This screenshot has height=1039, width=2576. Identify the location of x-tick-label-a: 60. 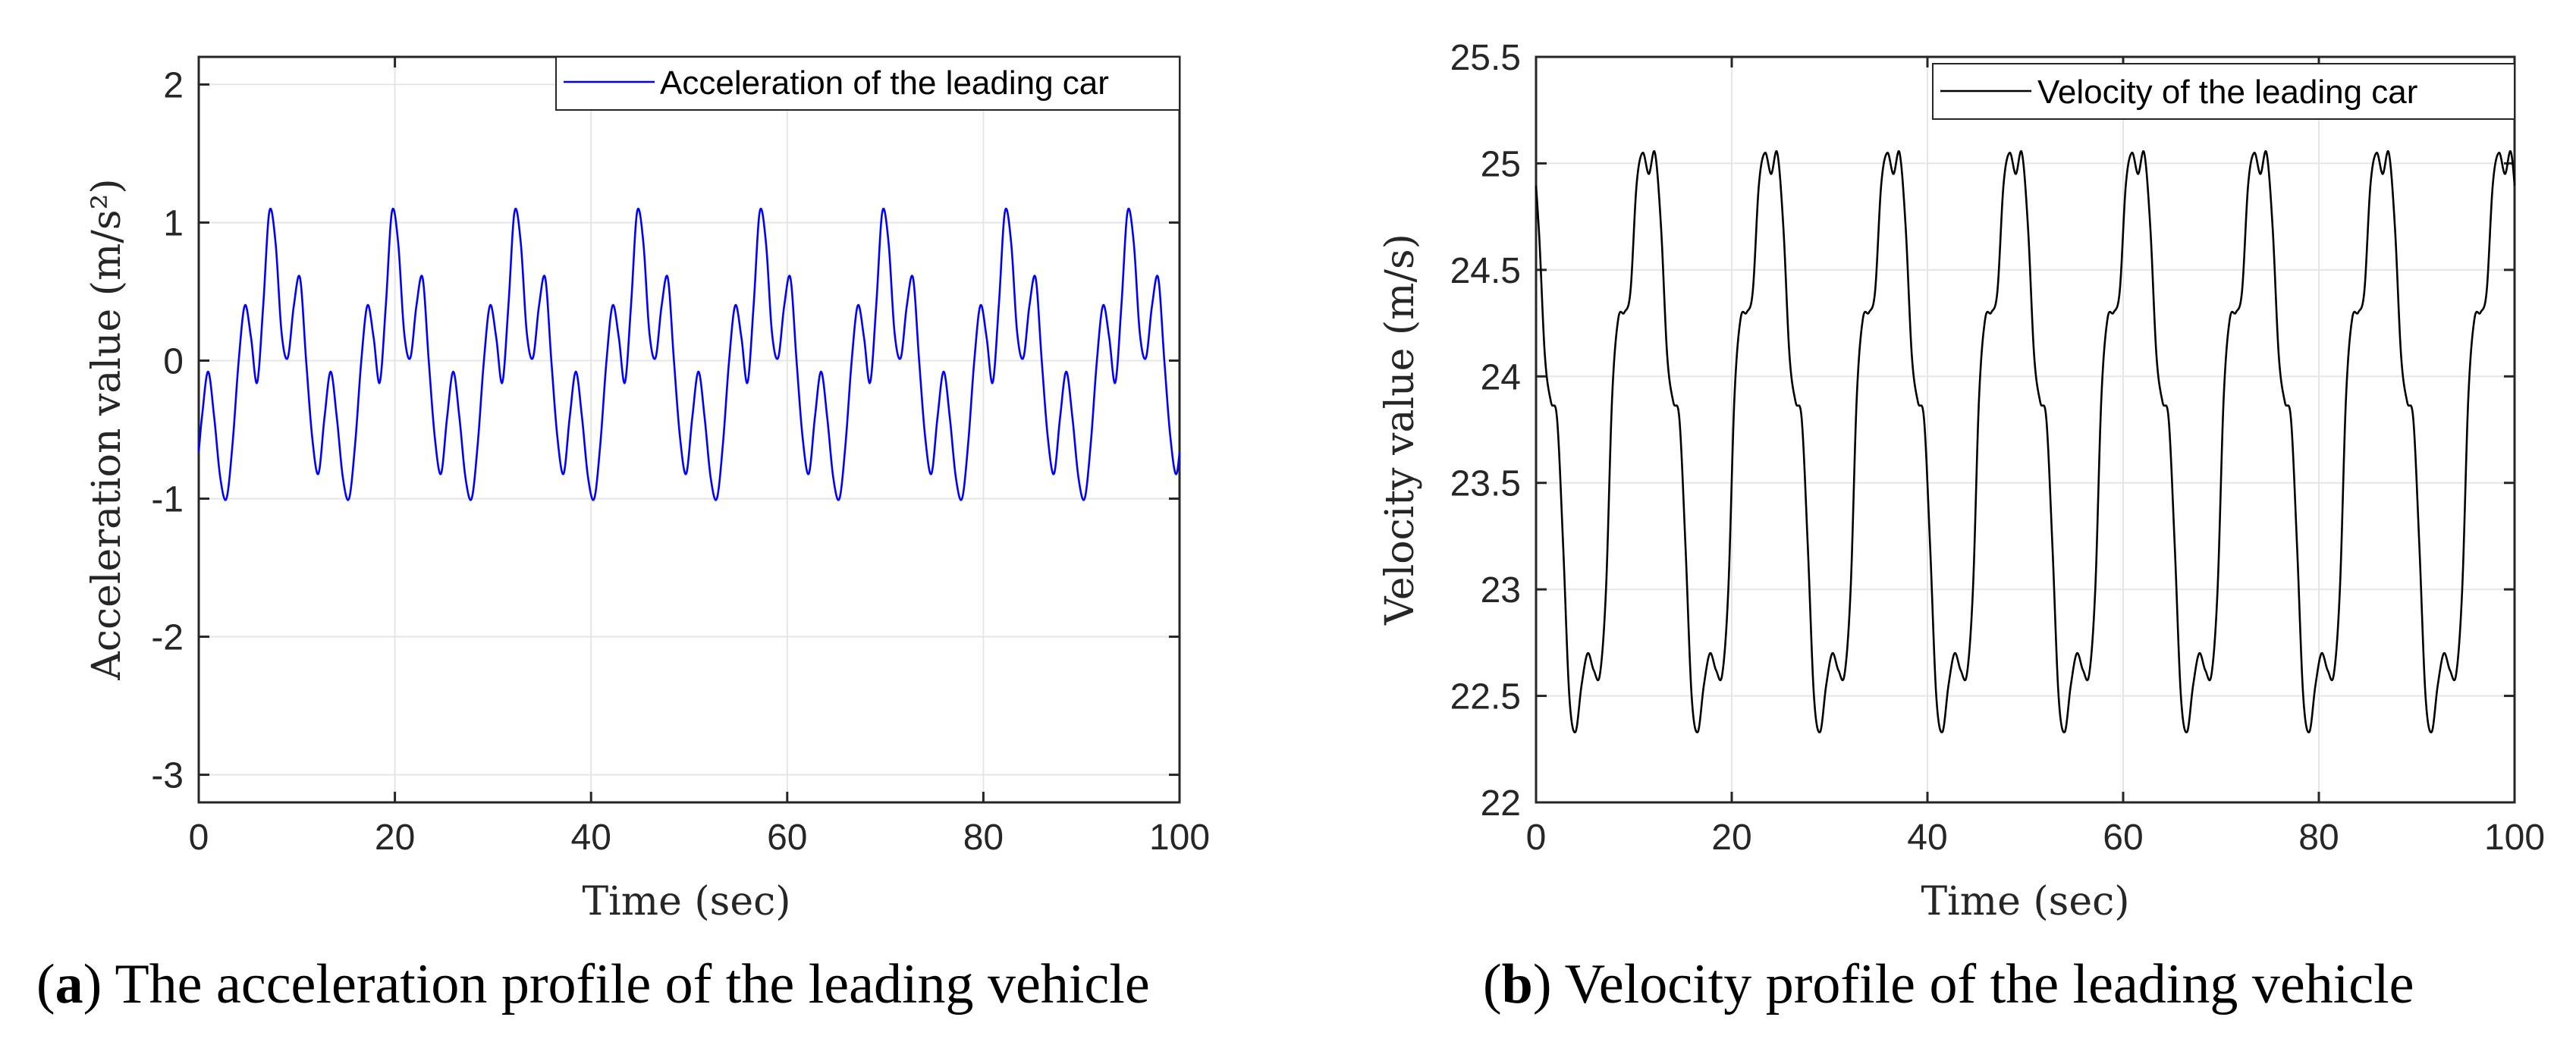
(787, 838).